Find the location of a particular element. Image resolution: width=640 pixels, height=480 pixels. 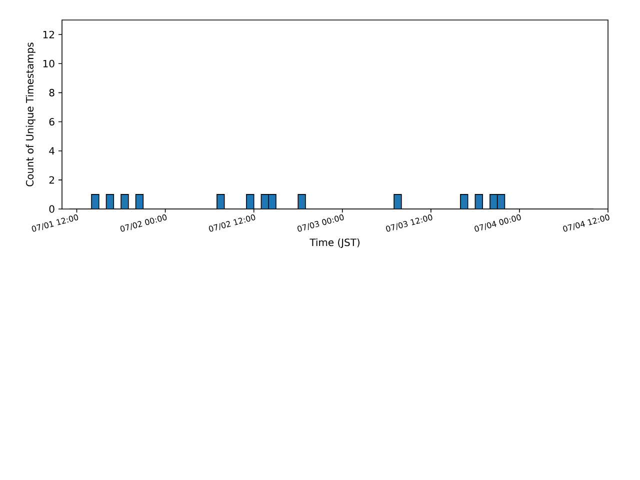

y-tick-label: 12 is located at coordinates (48, 34).